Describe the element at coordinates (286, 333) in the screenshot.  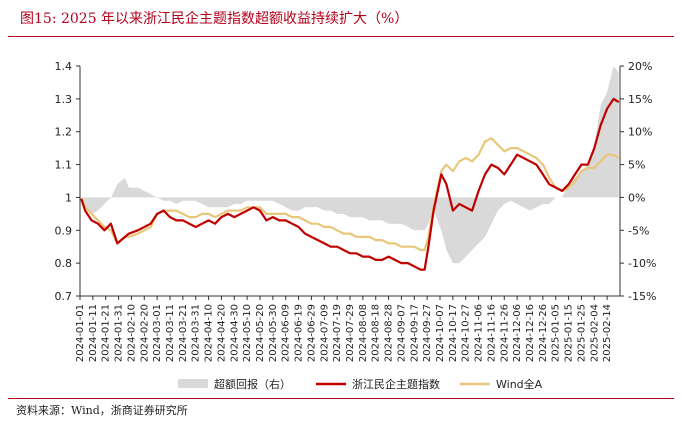
I see `x-tick-label: 2024-06-09` at that location.